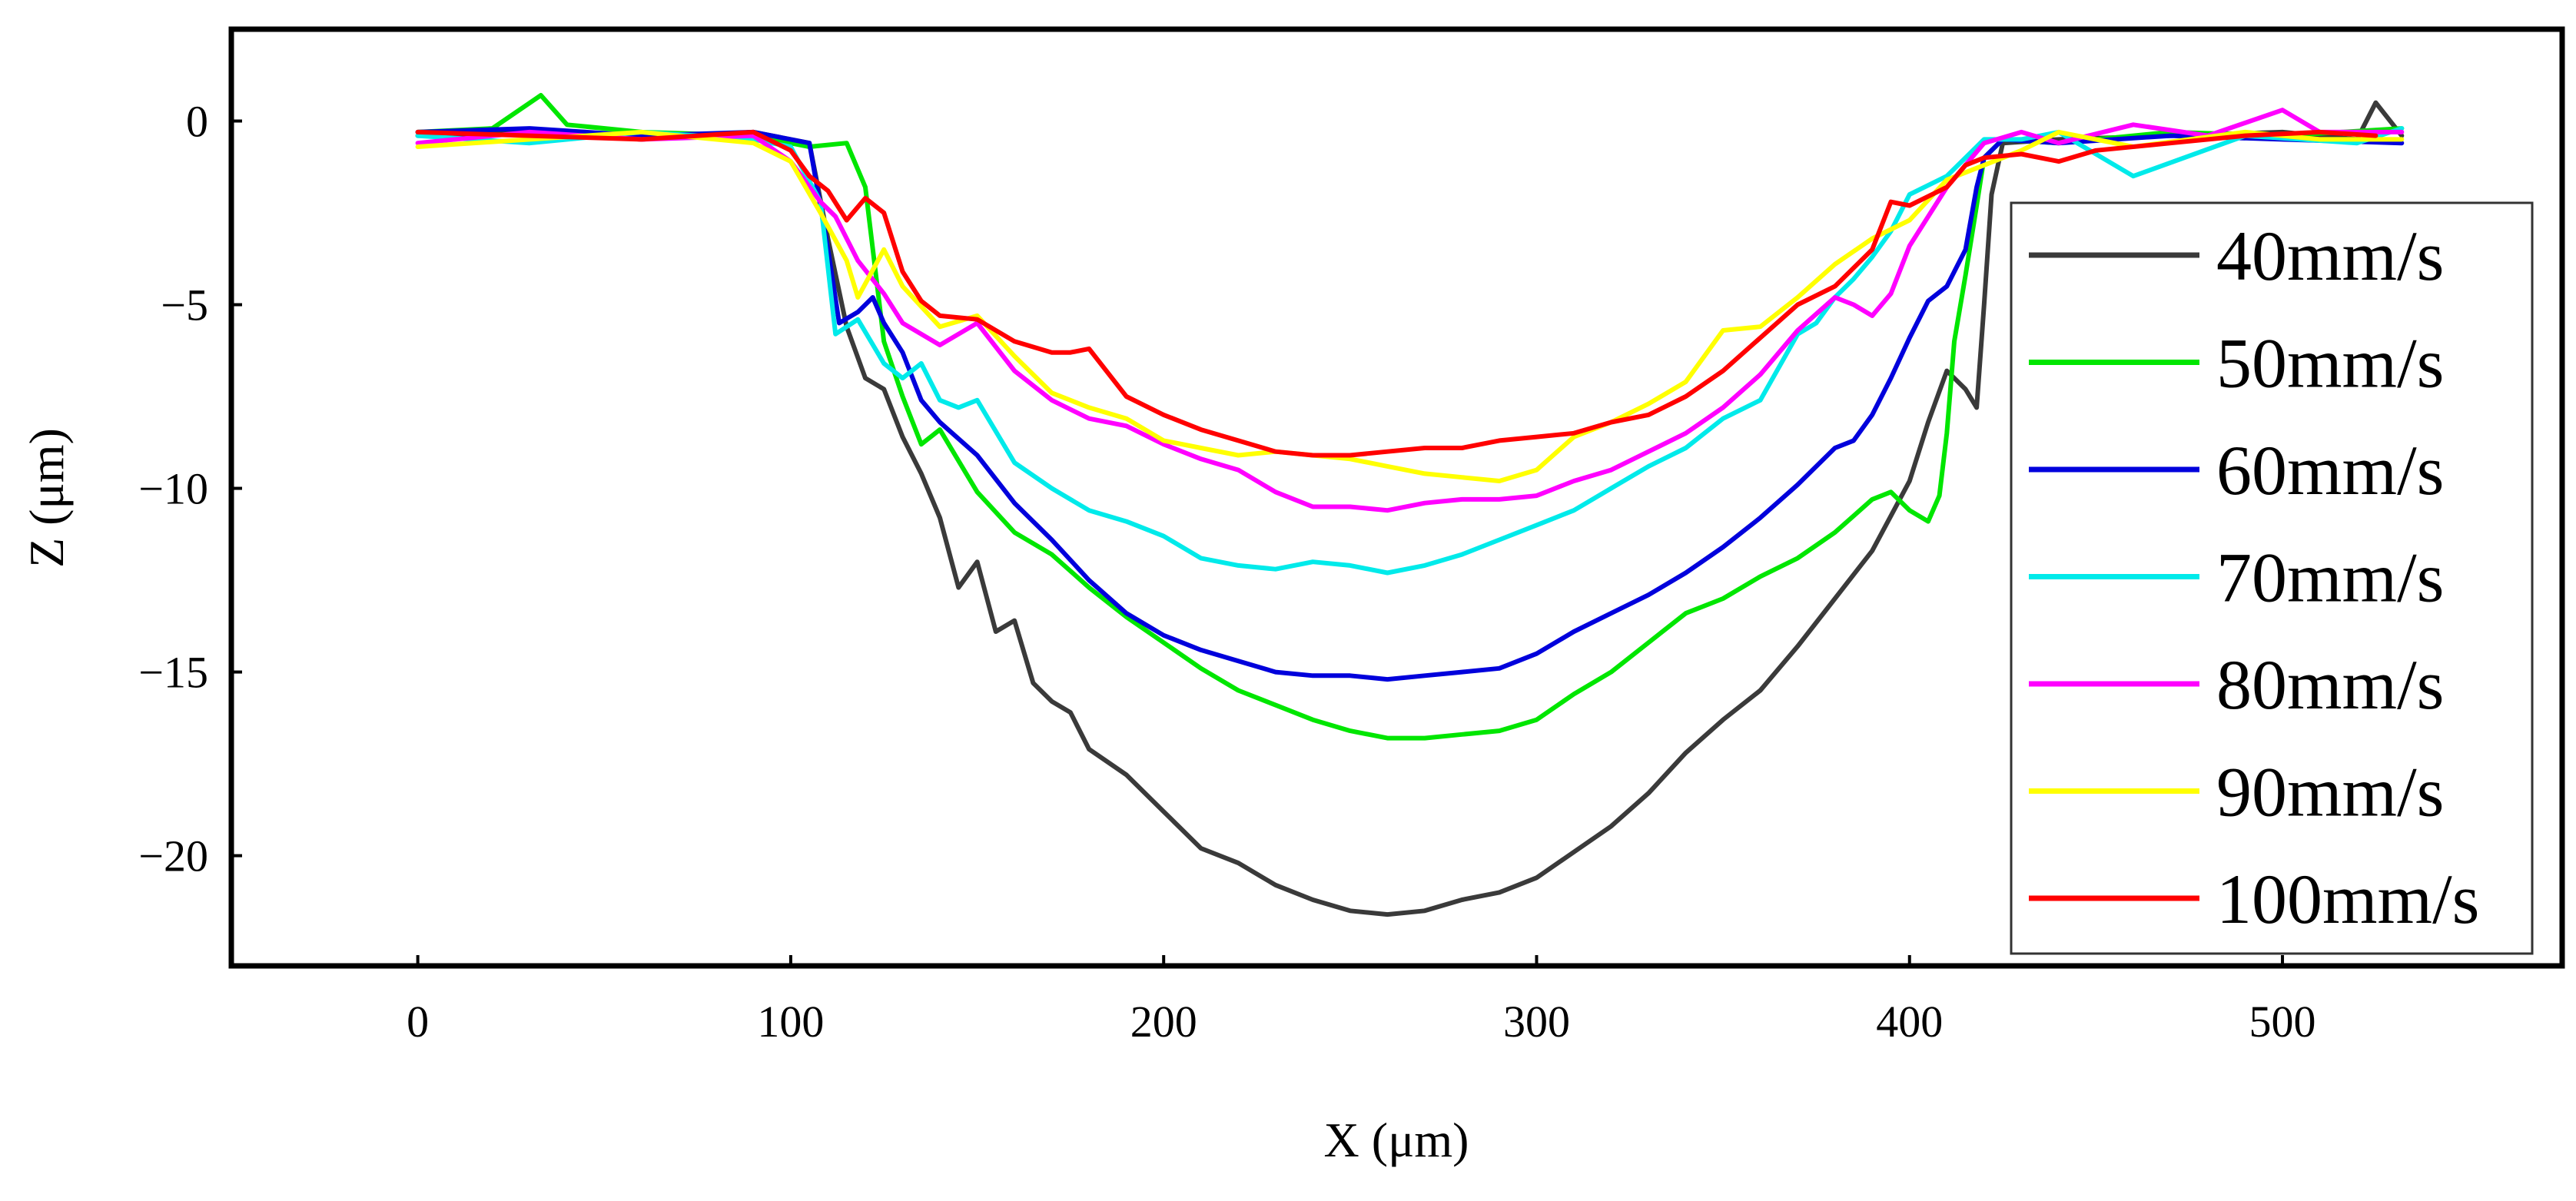 The width and height of the screenshot is (2576, 1201). What do you see at coordinates (1536, 1022) in the screenshot?
I see `x-tick-label: 300` at bounding box center [1536, 1022].